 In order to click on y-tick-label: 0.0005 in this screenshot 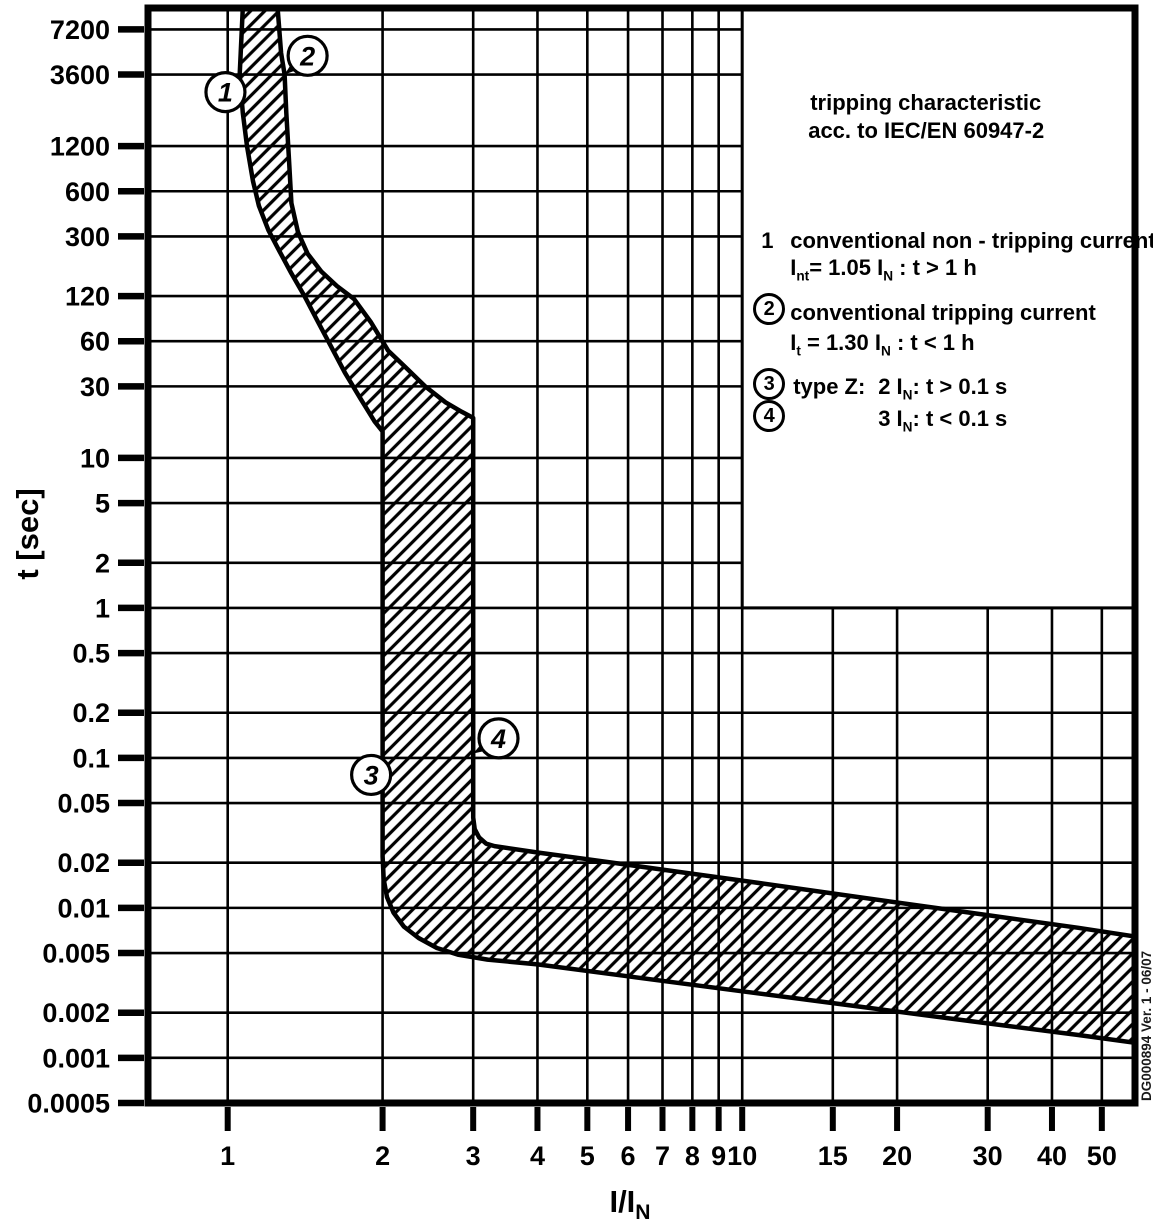, I will do `click(68, 1104)`.